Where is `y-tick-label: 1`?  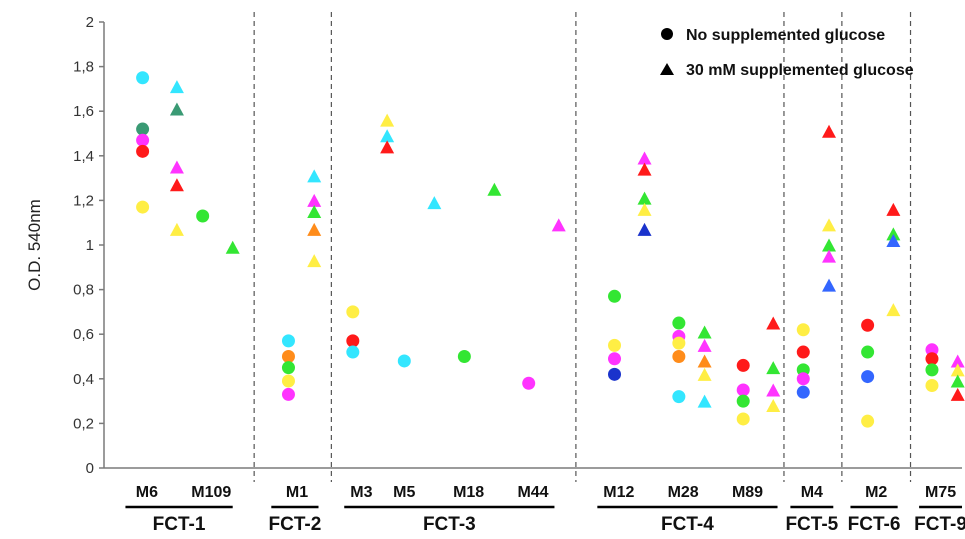 y-tick-label: 1 is located at coordinates (90, 245).